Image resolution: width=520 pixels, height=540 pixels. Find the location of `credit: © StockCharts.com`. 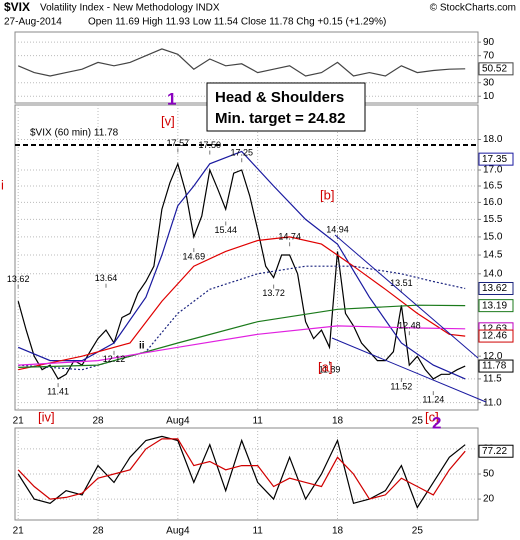

credit: © StockCharts.com is located at coordinates (473, 8).